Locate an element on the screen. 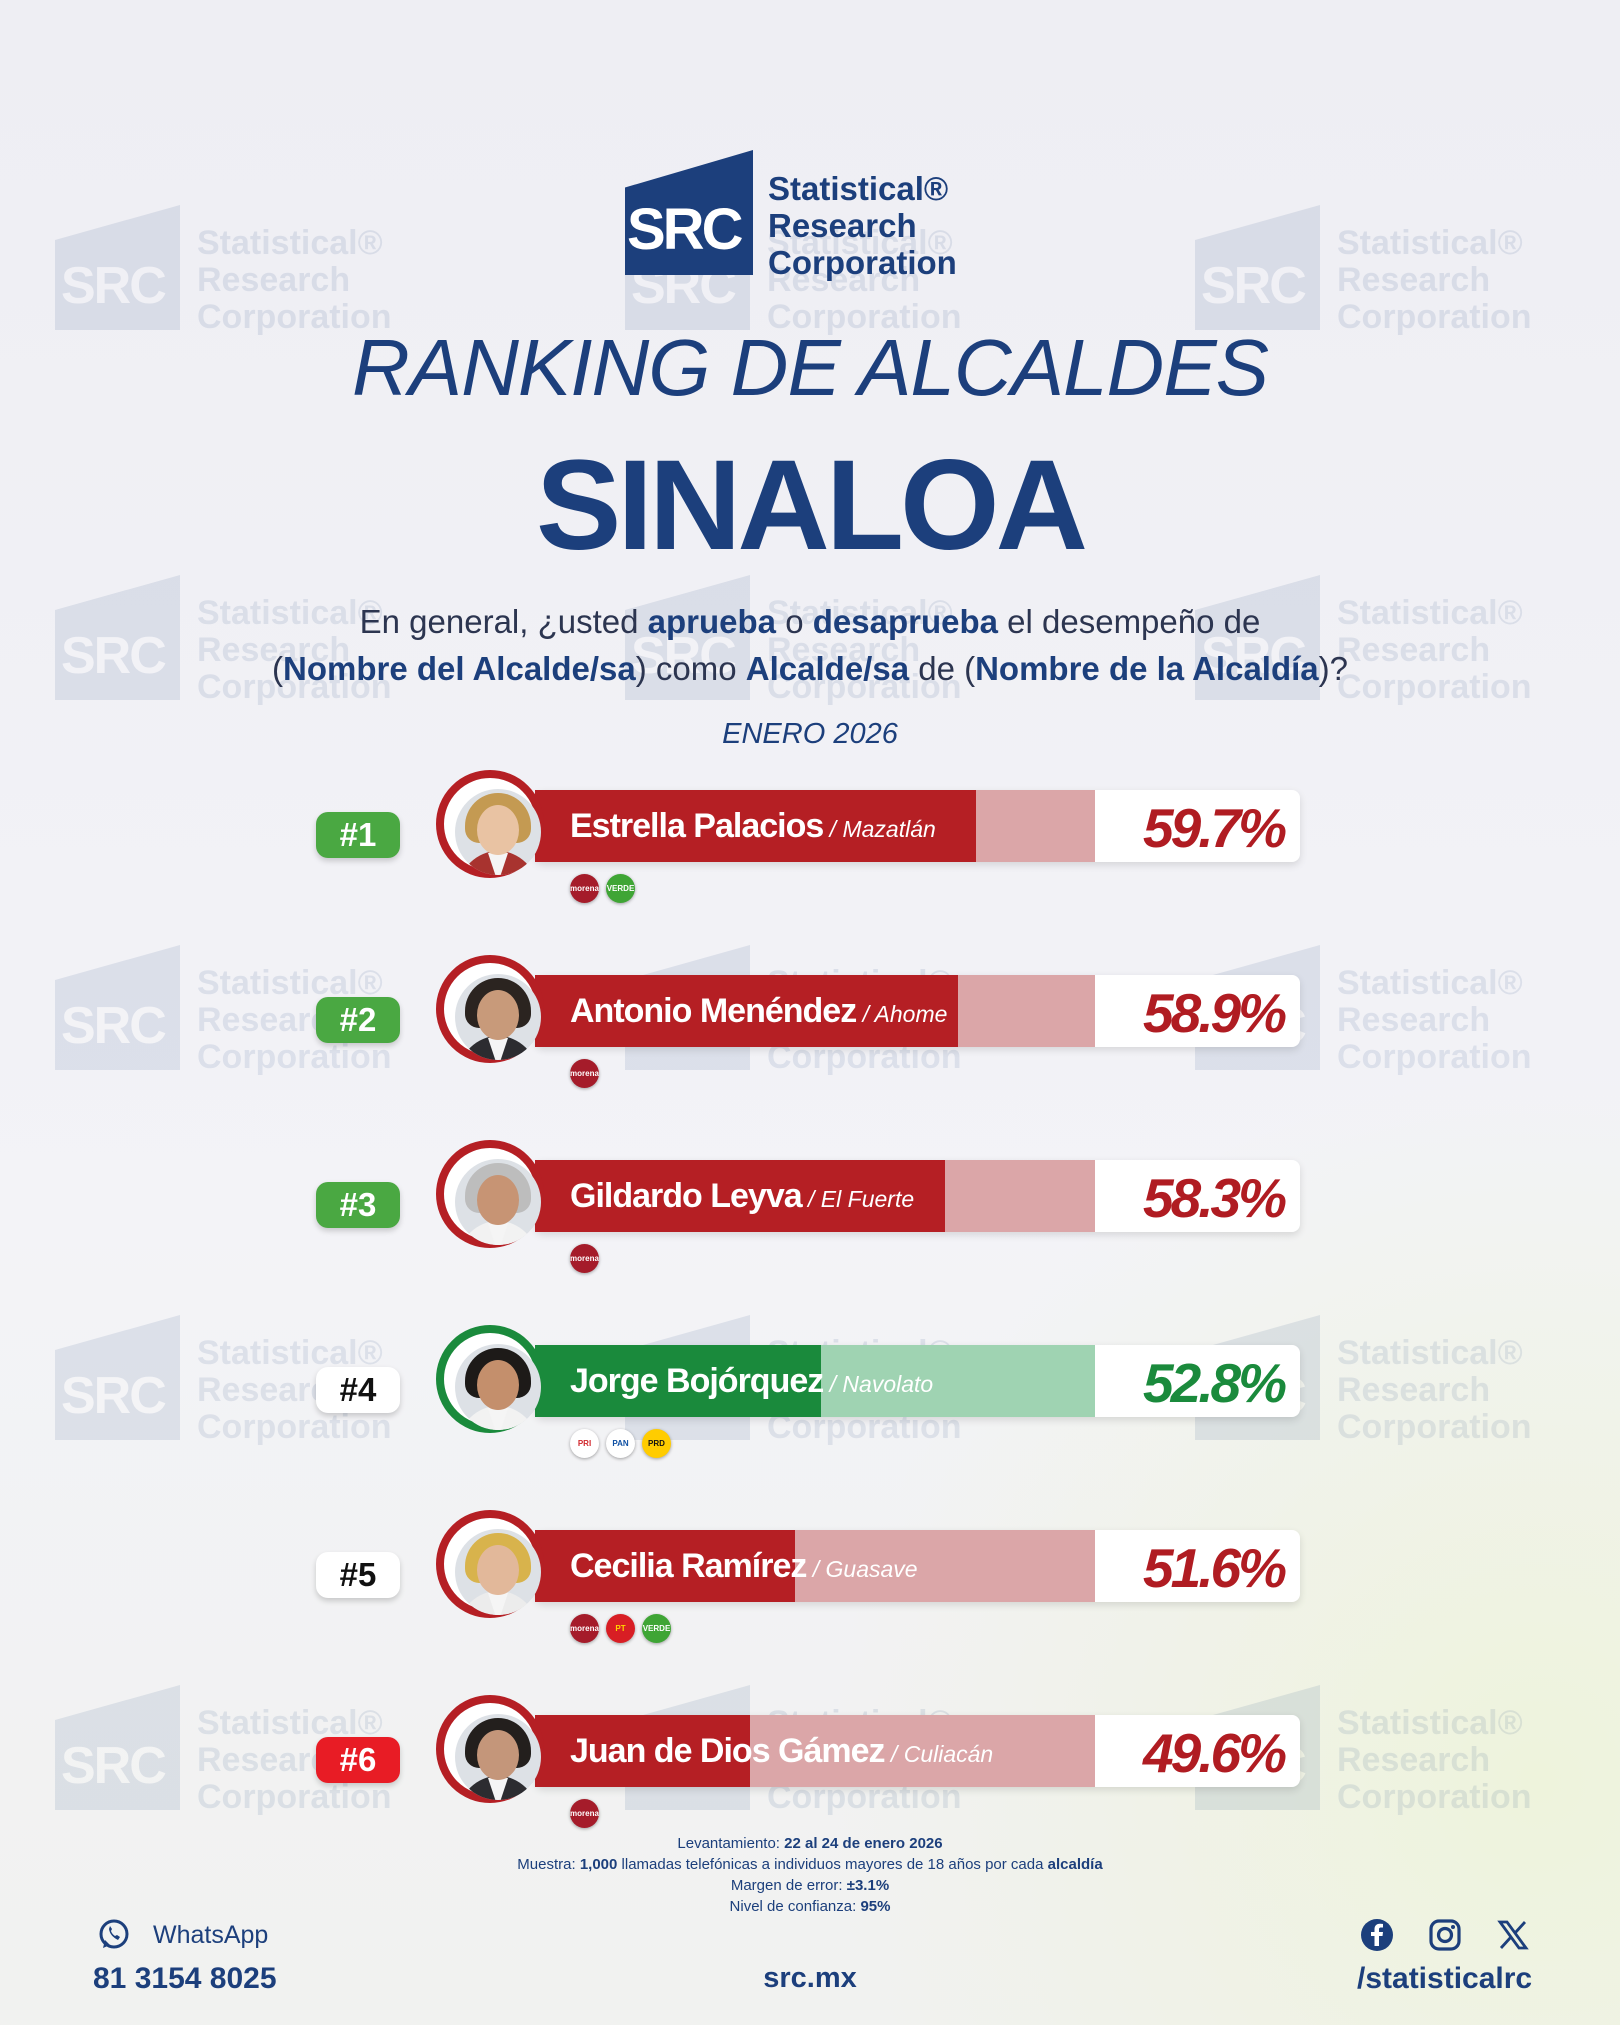 Image resolution: width=1620 pixels, height=2025 pixels. party-logos: PRI PAN PRD is located at coordinates (624, 1444).